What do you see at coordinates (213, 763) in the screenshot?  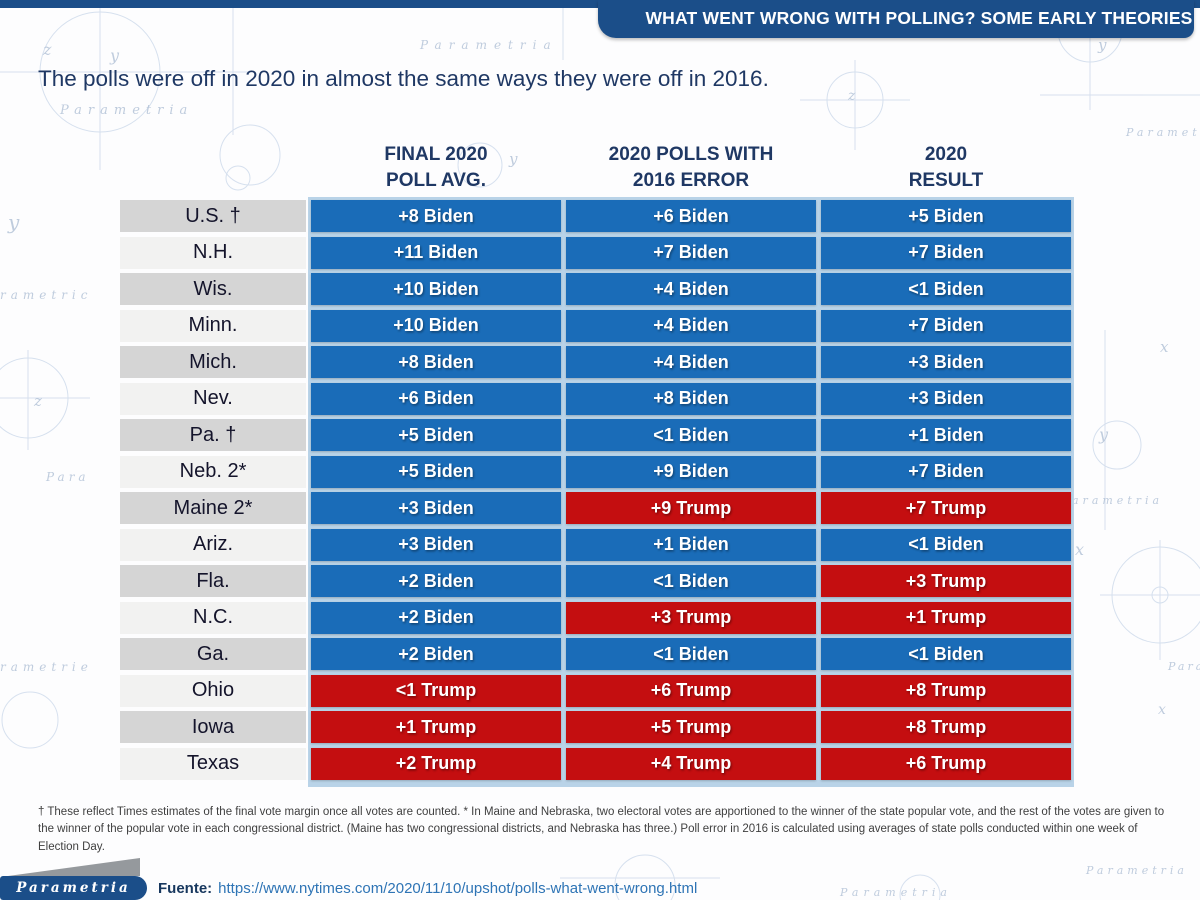 I see `state-label: Texas` at bounding box center [213, 763].